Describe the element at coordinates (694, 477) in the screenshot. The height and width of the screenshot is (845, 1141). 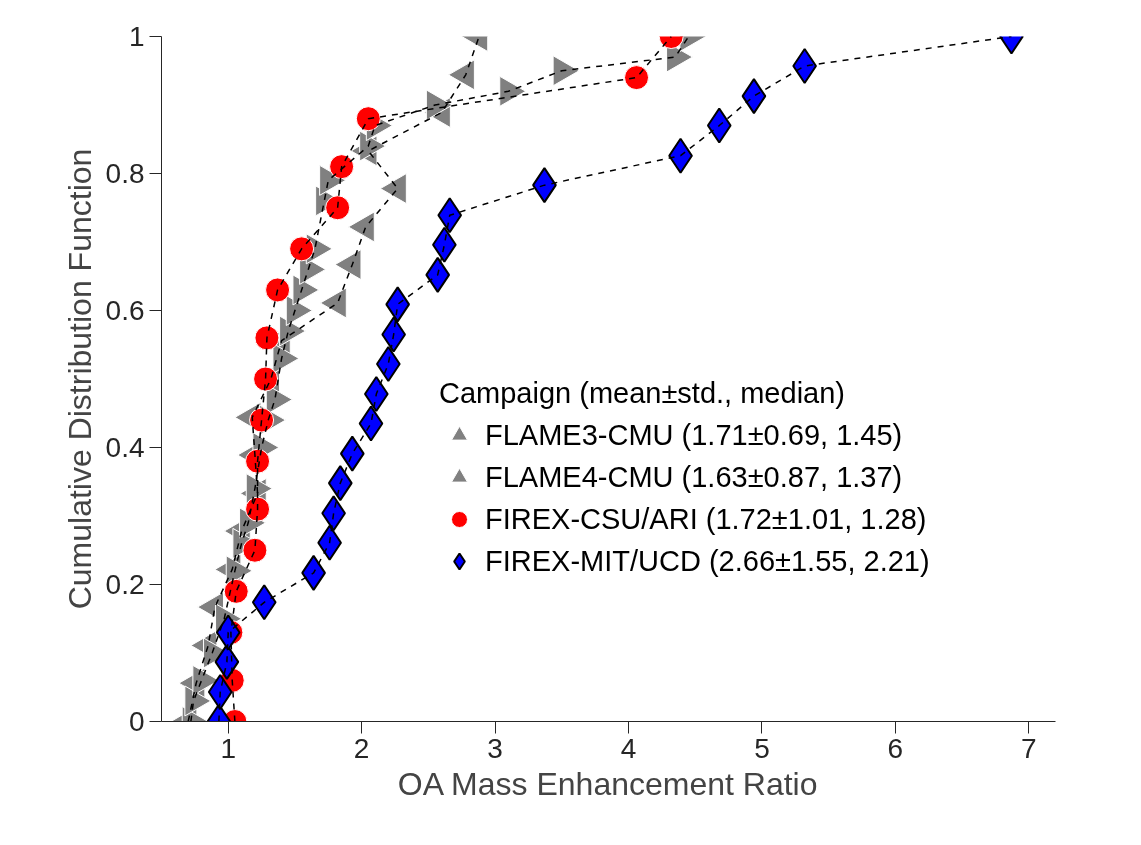
I see `legend-label: FLAME4-CMU (1.63±0.87, 1.37)` at that location.